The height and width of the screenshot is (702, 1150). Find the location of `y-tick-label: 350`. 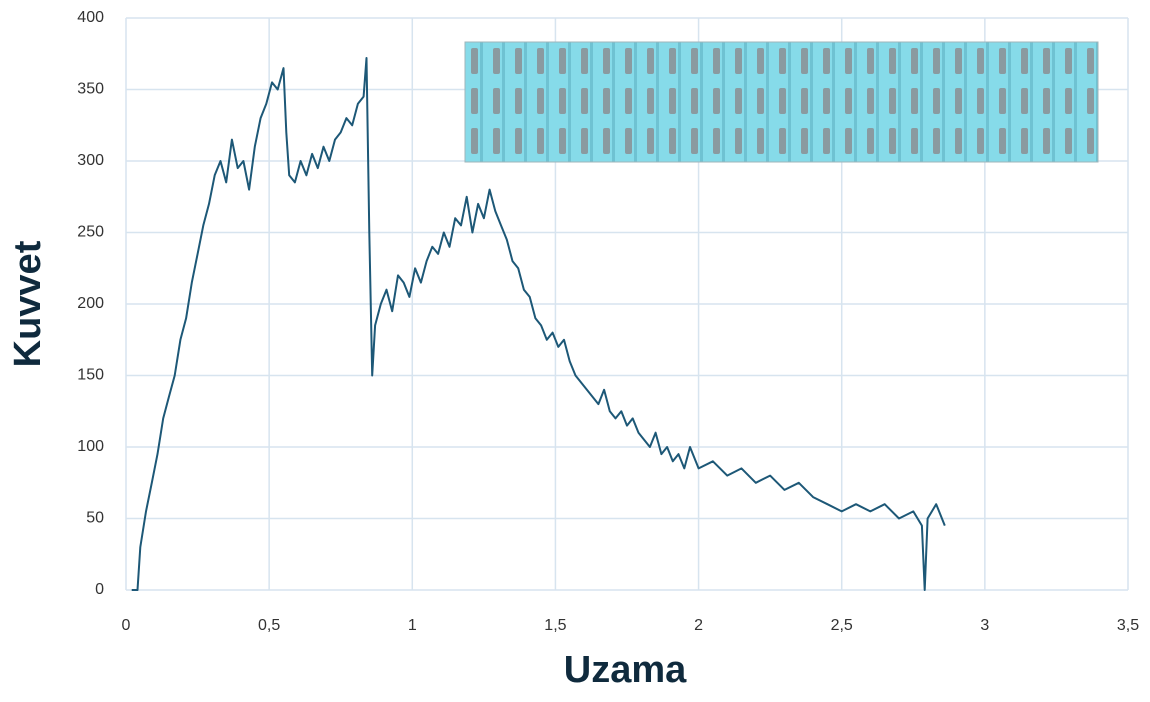

y-tick-label: 350 is located at coordinates (90, 89).